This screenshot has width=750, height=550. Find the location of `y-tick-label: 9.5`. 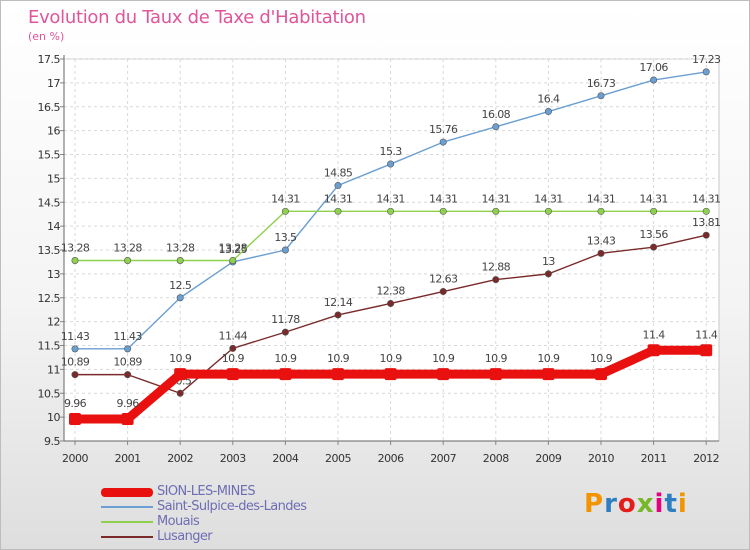

y-tick-label: 9.5 is located at coordinates (52, 441).